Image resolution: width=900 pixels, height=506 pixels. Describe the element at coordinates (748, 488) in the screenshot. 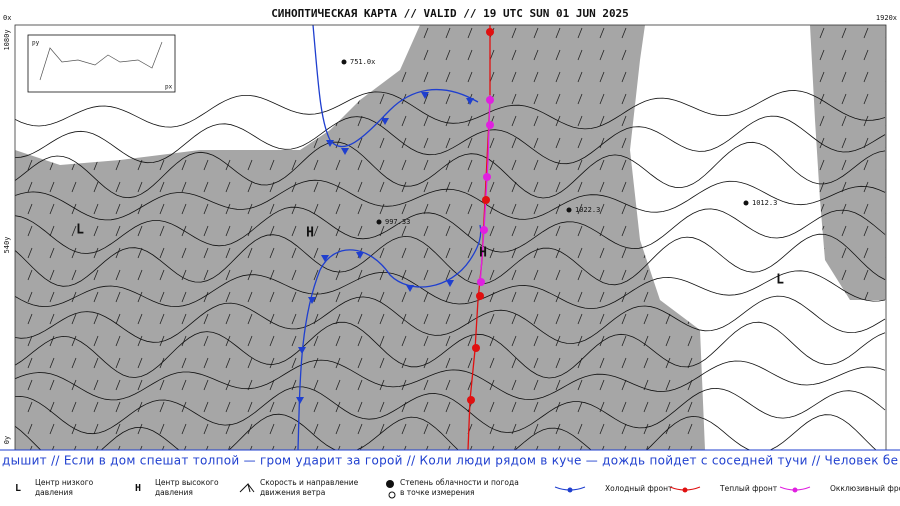

I see `legend-label: Теплый фронт` at that location.